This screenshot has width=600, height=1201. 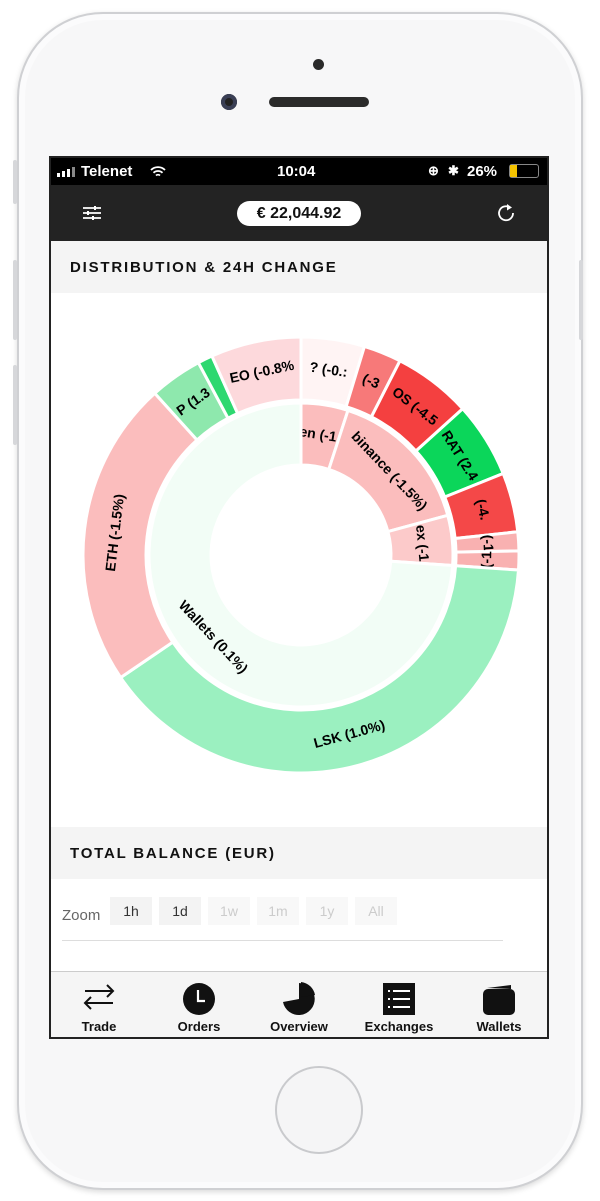 I want to click on home-button, so click(x=319, y=1110).